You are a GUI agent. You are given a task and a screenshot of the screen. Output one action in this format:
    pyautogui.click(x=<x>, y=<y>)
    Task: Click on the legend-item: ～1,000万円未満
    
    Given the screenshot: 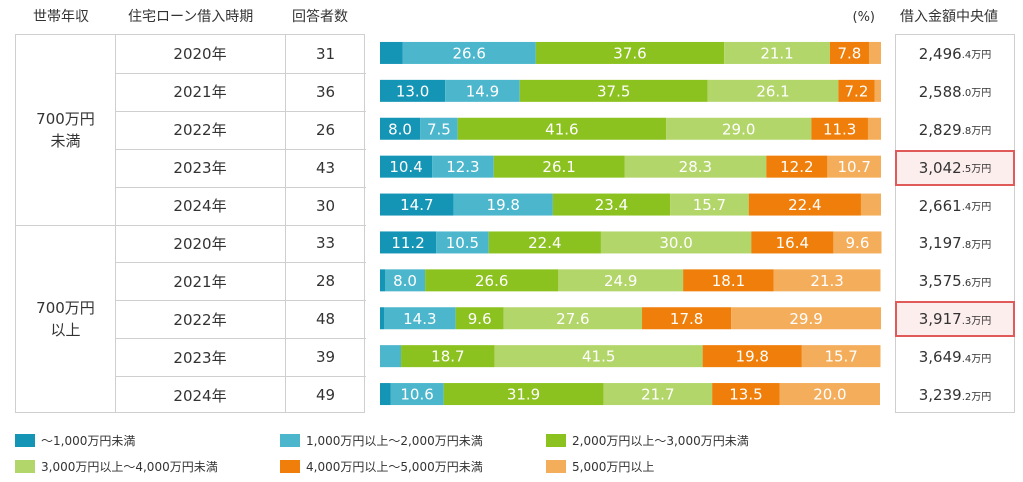 What is the action you would take?
    pyautogui.click(x=75, y=440)
    